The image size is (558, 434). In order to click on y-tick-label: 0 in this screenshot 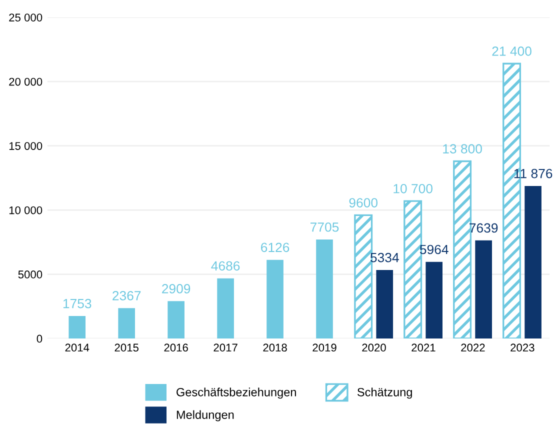, I will do `click(39, 338)`.